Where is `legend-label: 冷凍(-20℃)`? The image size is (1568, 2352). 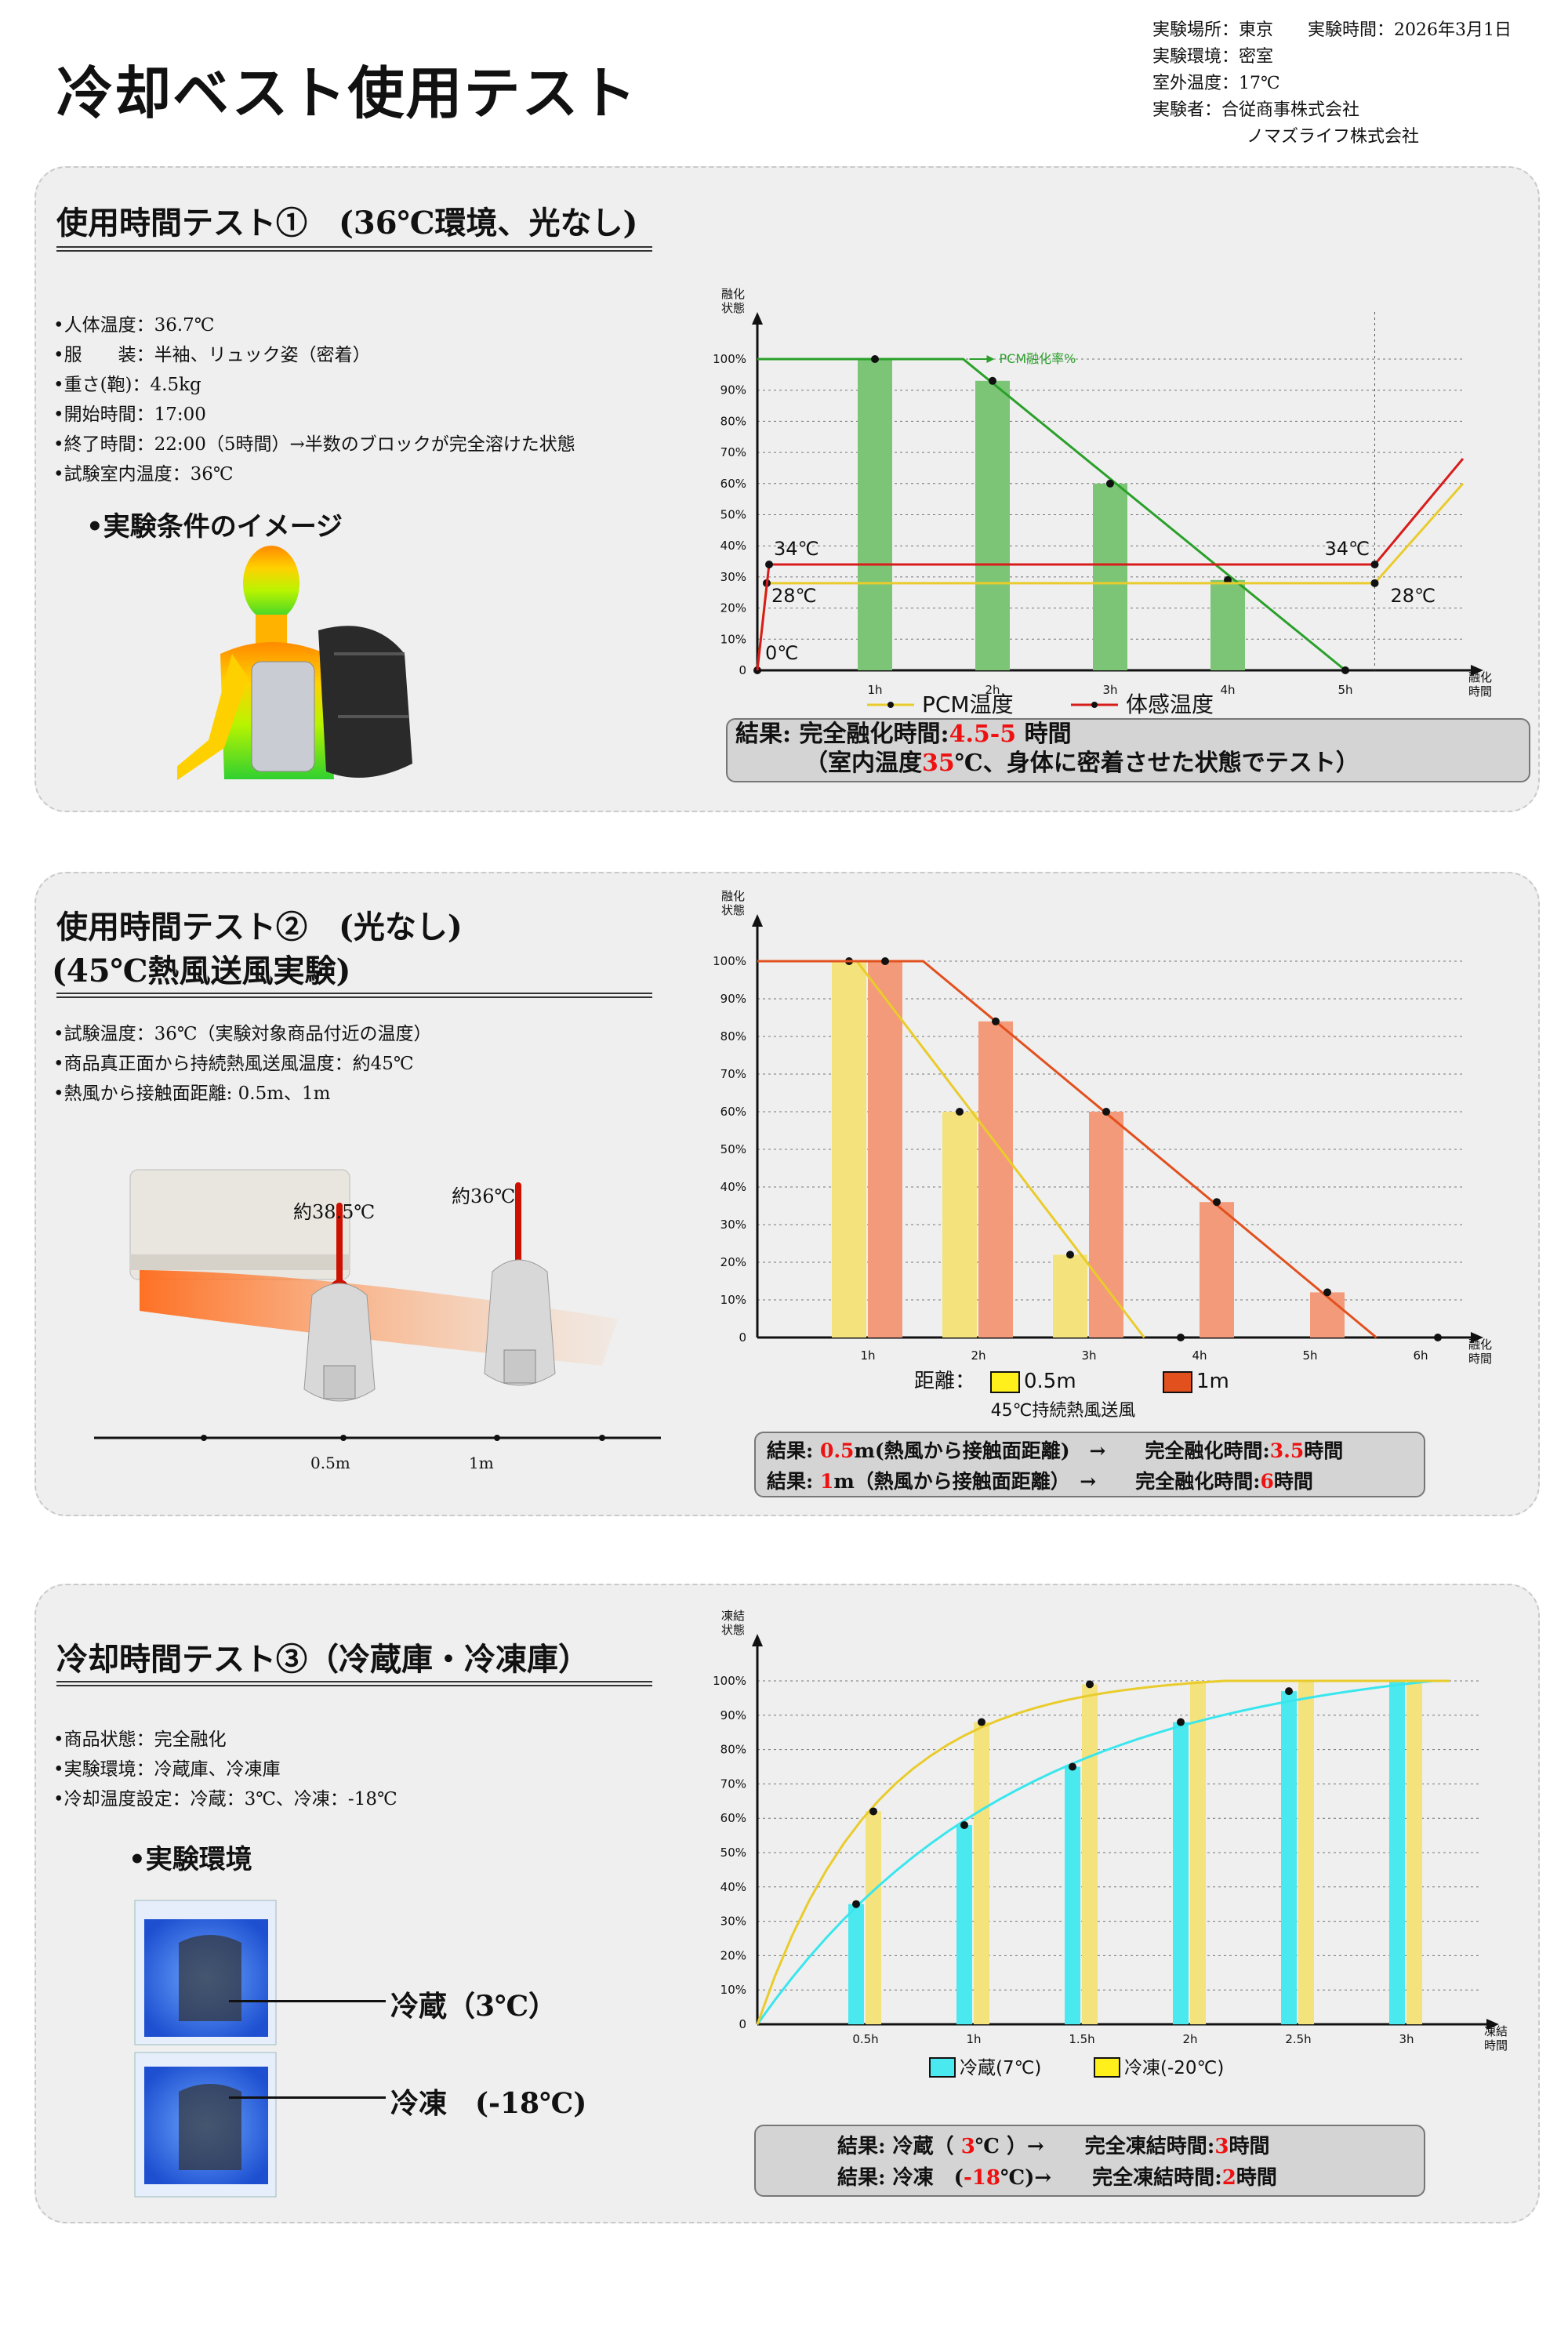 legend-label: 冷凍(-20℃) is located at coordinates (1174, 2068).